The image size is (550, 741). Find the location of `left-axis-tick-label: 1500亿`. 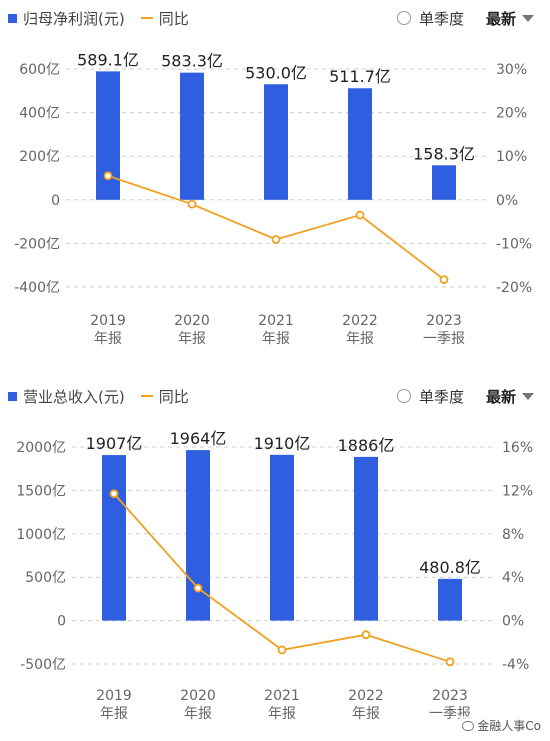

left-axis-tick-label: 1500亿 is located at coordinates (41, 491).